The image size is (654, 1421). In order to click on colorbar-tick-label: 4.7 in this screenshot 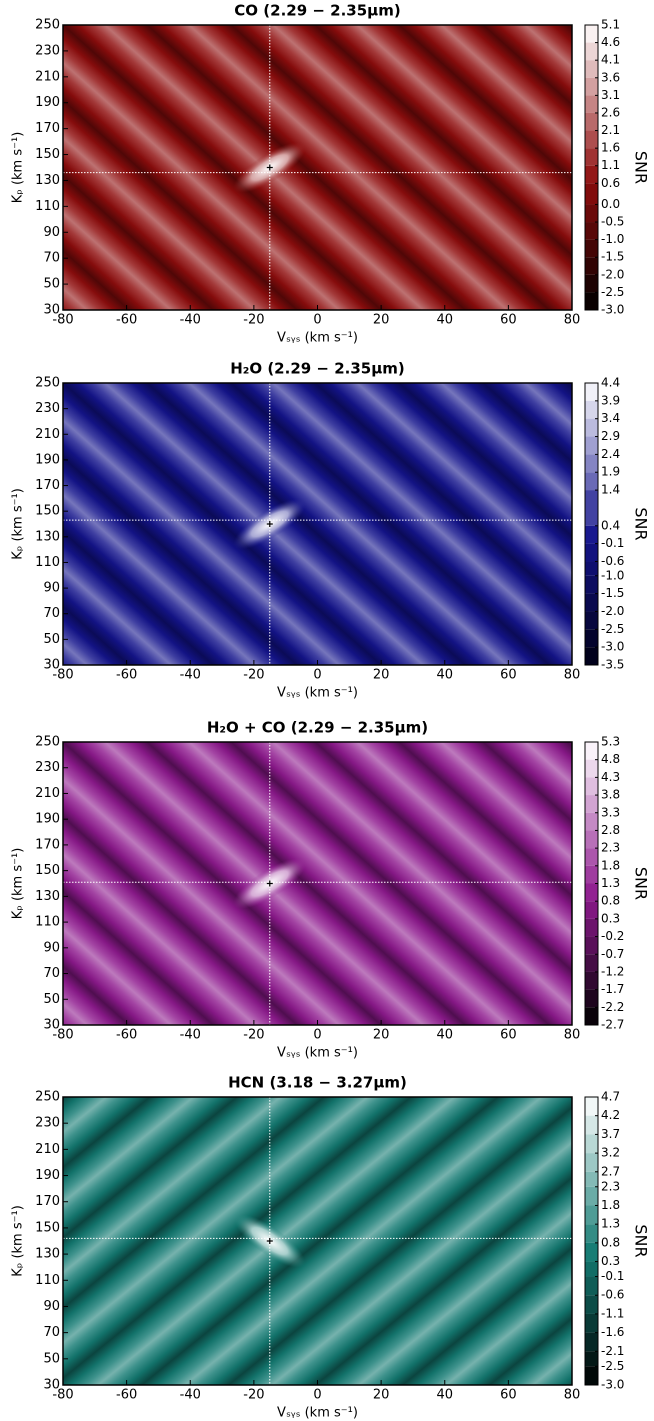, I will do `click(610, 1097)`.